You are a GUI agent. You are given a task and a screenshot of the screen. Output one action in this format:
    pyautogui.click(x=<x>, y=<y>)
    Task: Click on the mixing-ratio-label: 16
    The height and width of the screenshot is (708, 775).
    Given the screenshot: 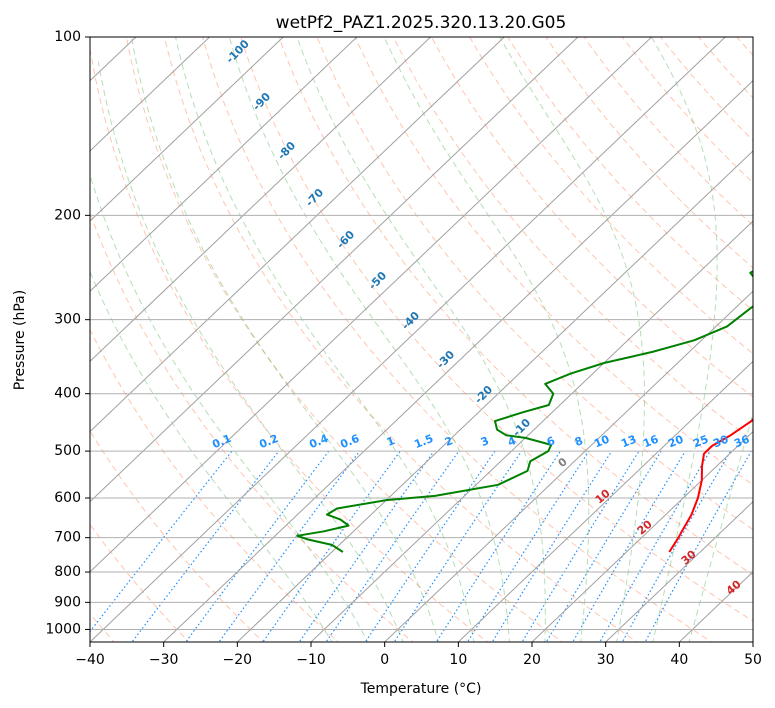 What is the action you would take?
    pyautogui.click(x=650, y=442)
    